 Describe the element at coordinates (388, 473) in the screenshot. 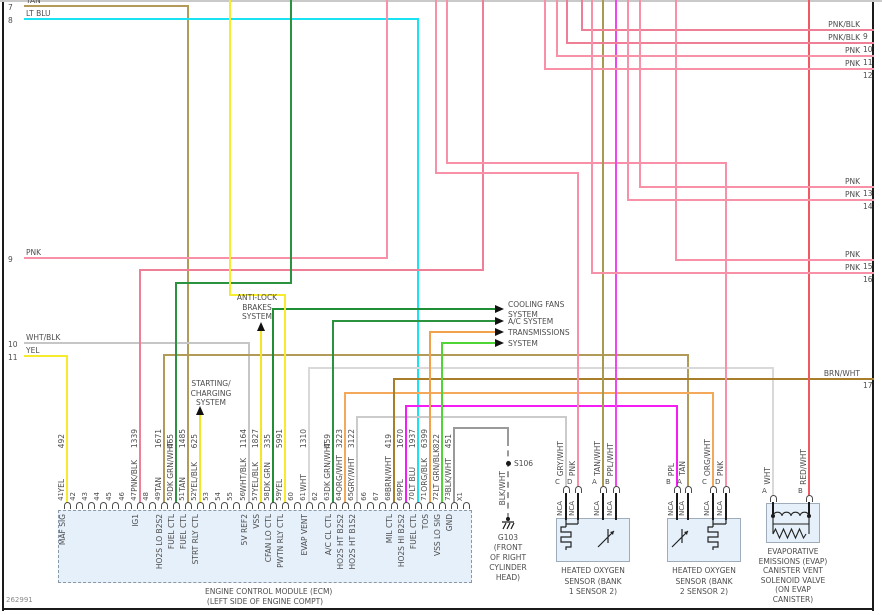

I see `ecm-pin-color: BRN/WHT` at that location.